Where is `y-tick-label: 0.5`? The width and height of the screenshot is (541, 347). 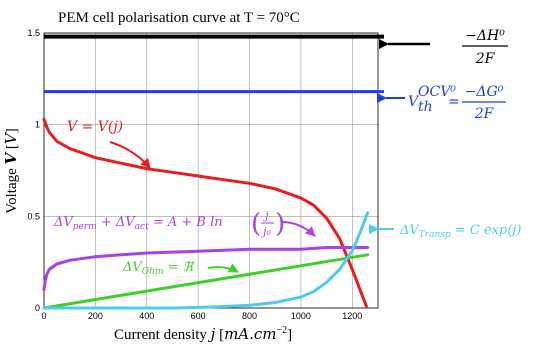
y-tick-label: 0.5 is located at coordinates (33, 216).